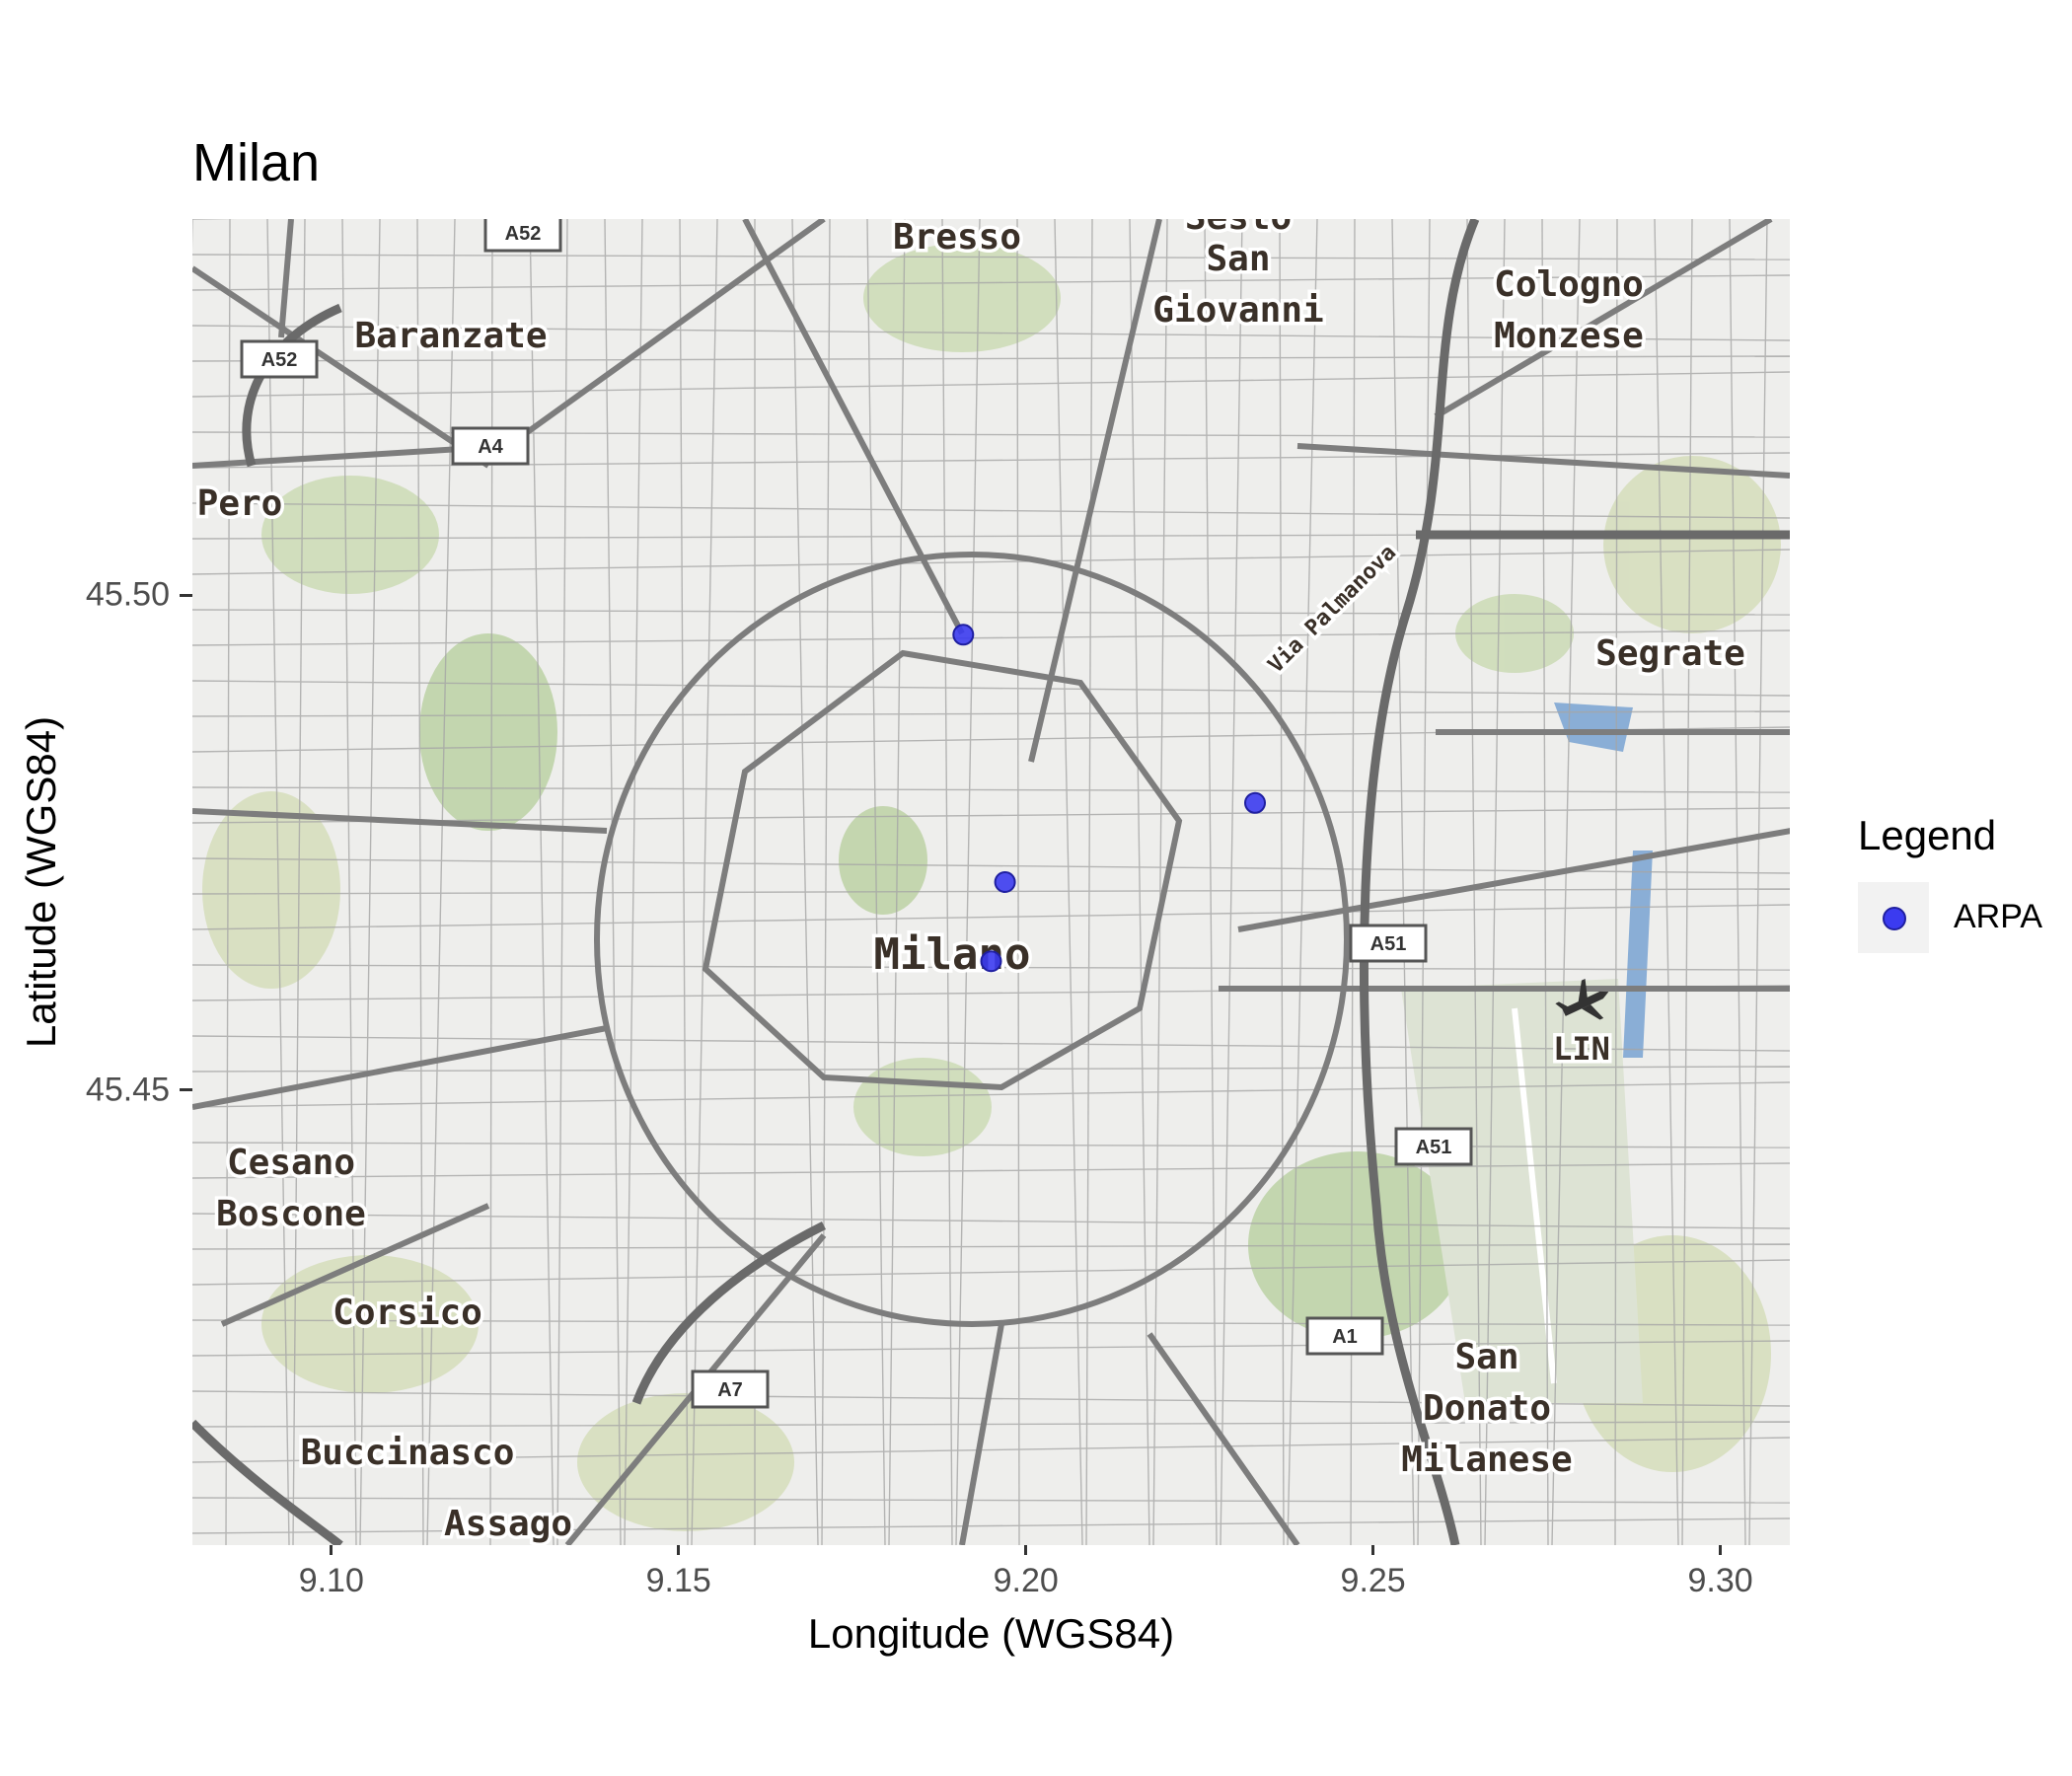 The width and height of the screenshot is (2072, 1776). What do you see at coordinates (1487, 1409) in the screenshot?
I see `place-label: Donato` at bounding box center [1487, 1409].